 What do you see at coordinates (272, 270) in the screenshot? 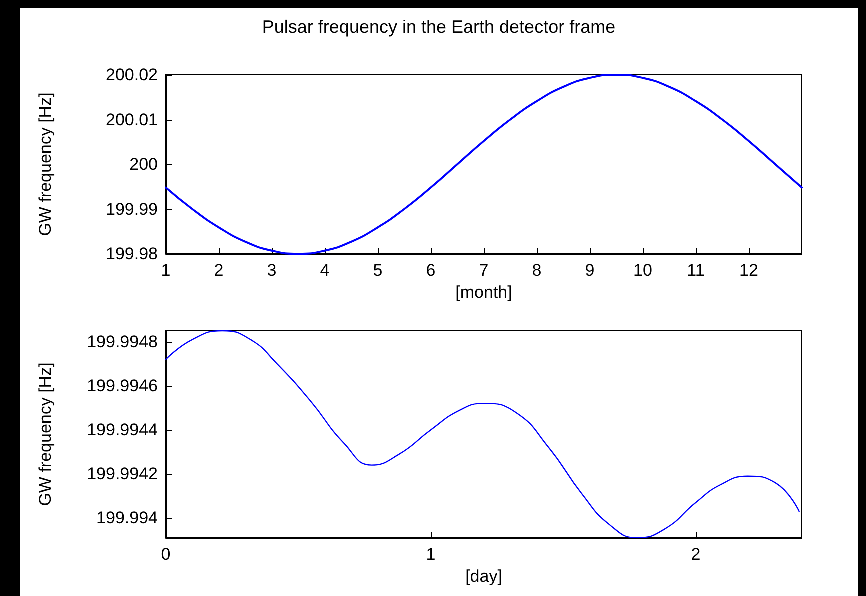
I see `x-tick-label: 3` at bounding box center [272, 270].